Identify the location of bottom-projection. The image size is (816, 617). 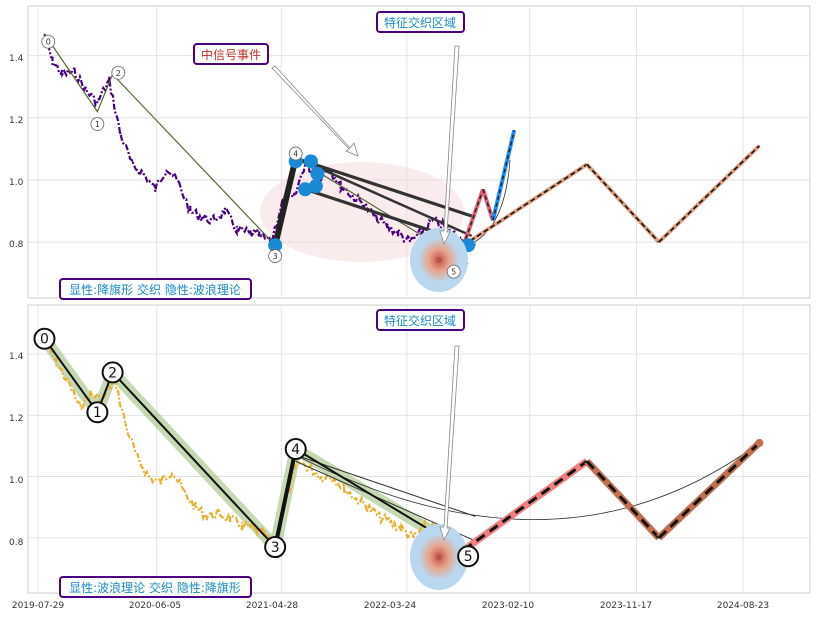
(612, 495).